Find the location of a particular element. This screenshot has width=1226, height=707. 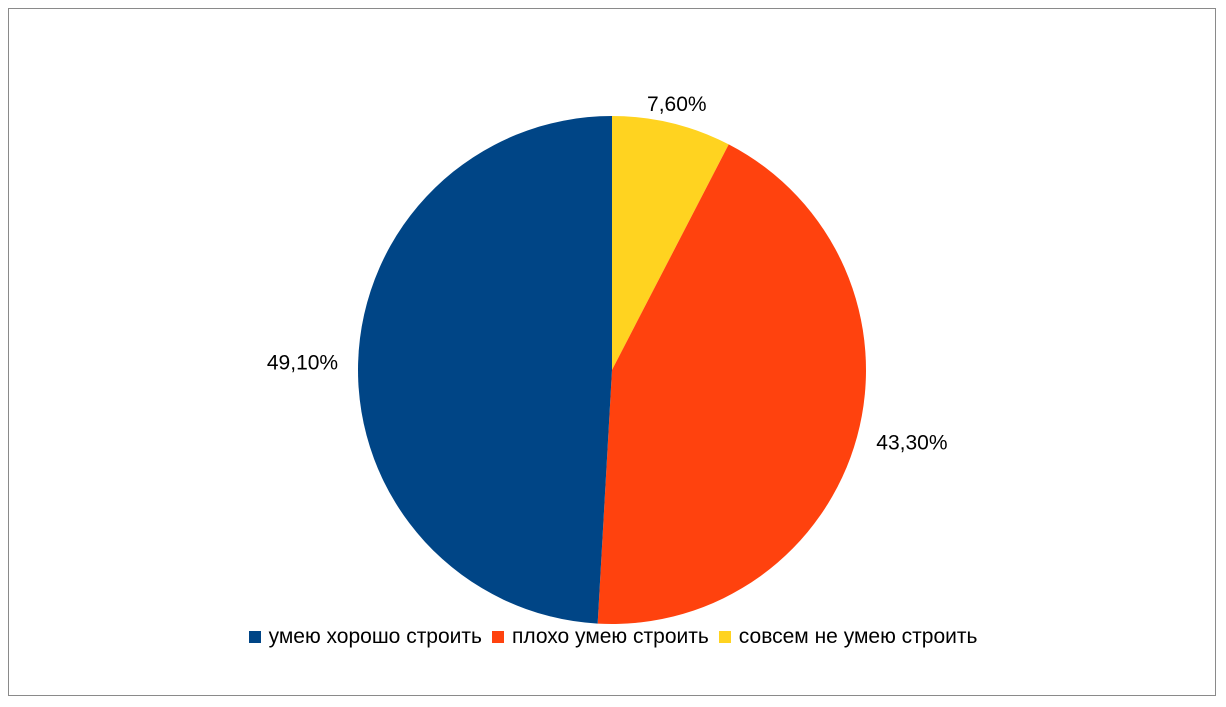

legend-label: совсем не умею строить is located at coordinates (858, 636).